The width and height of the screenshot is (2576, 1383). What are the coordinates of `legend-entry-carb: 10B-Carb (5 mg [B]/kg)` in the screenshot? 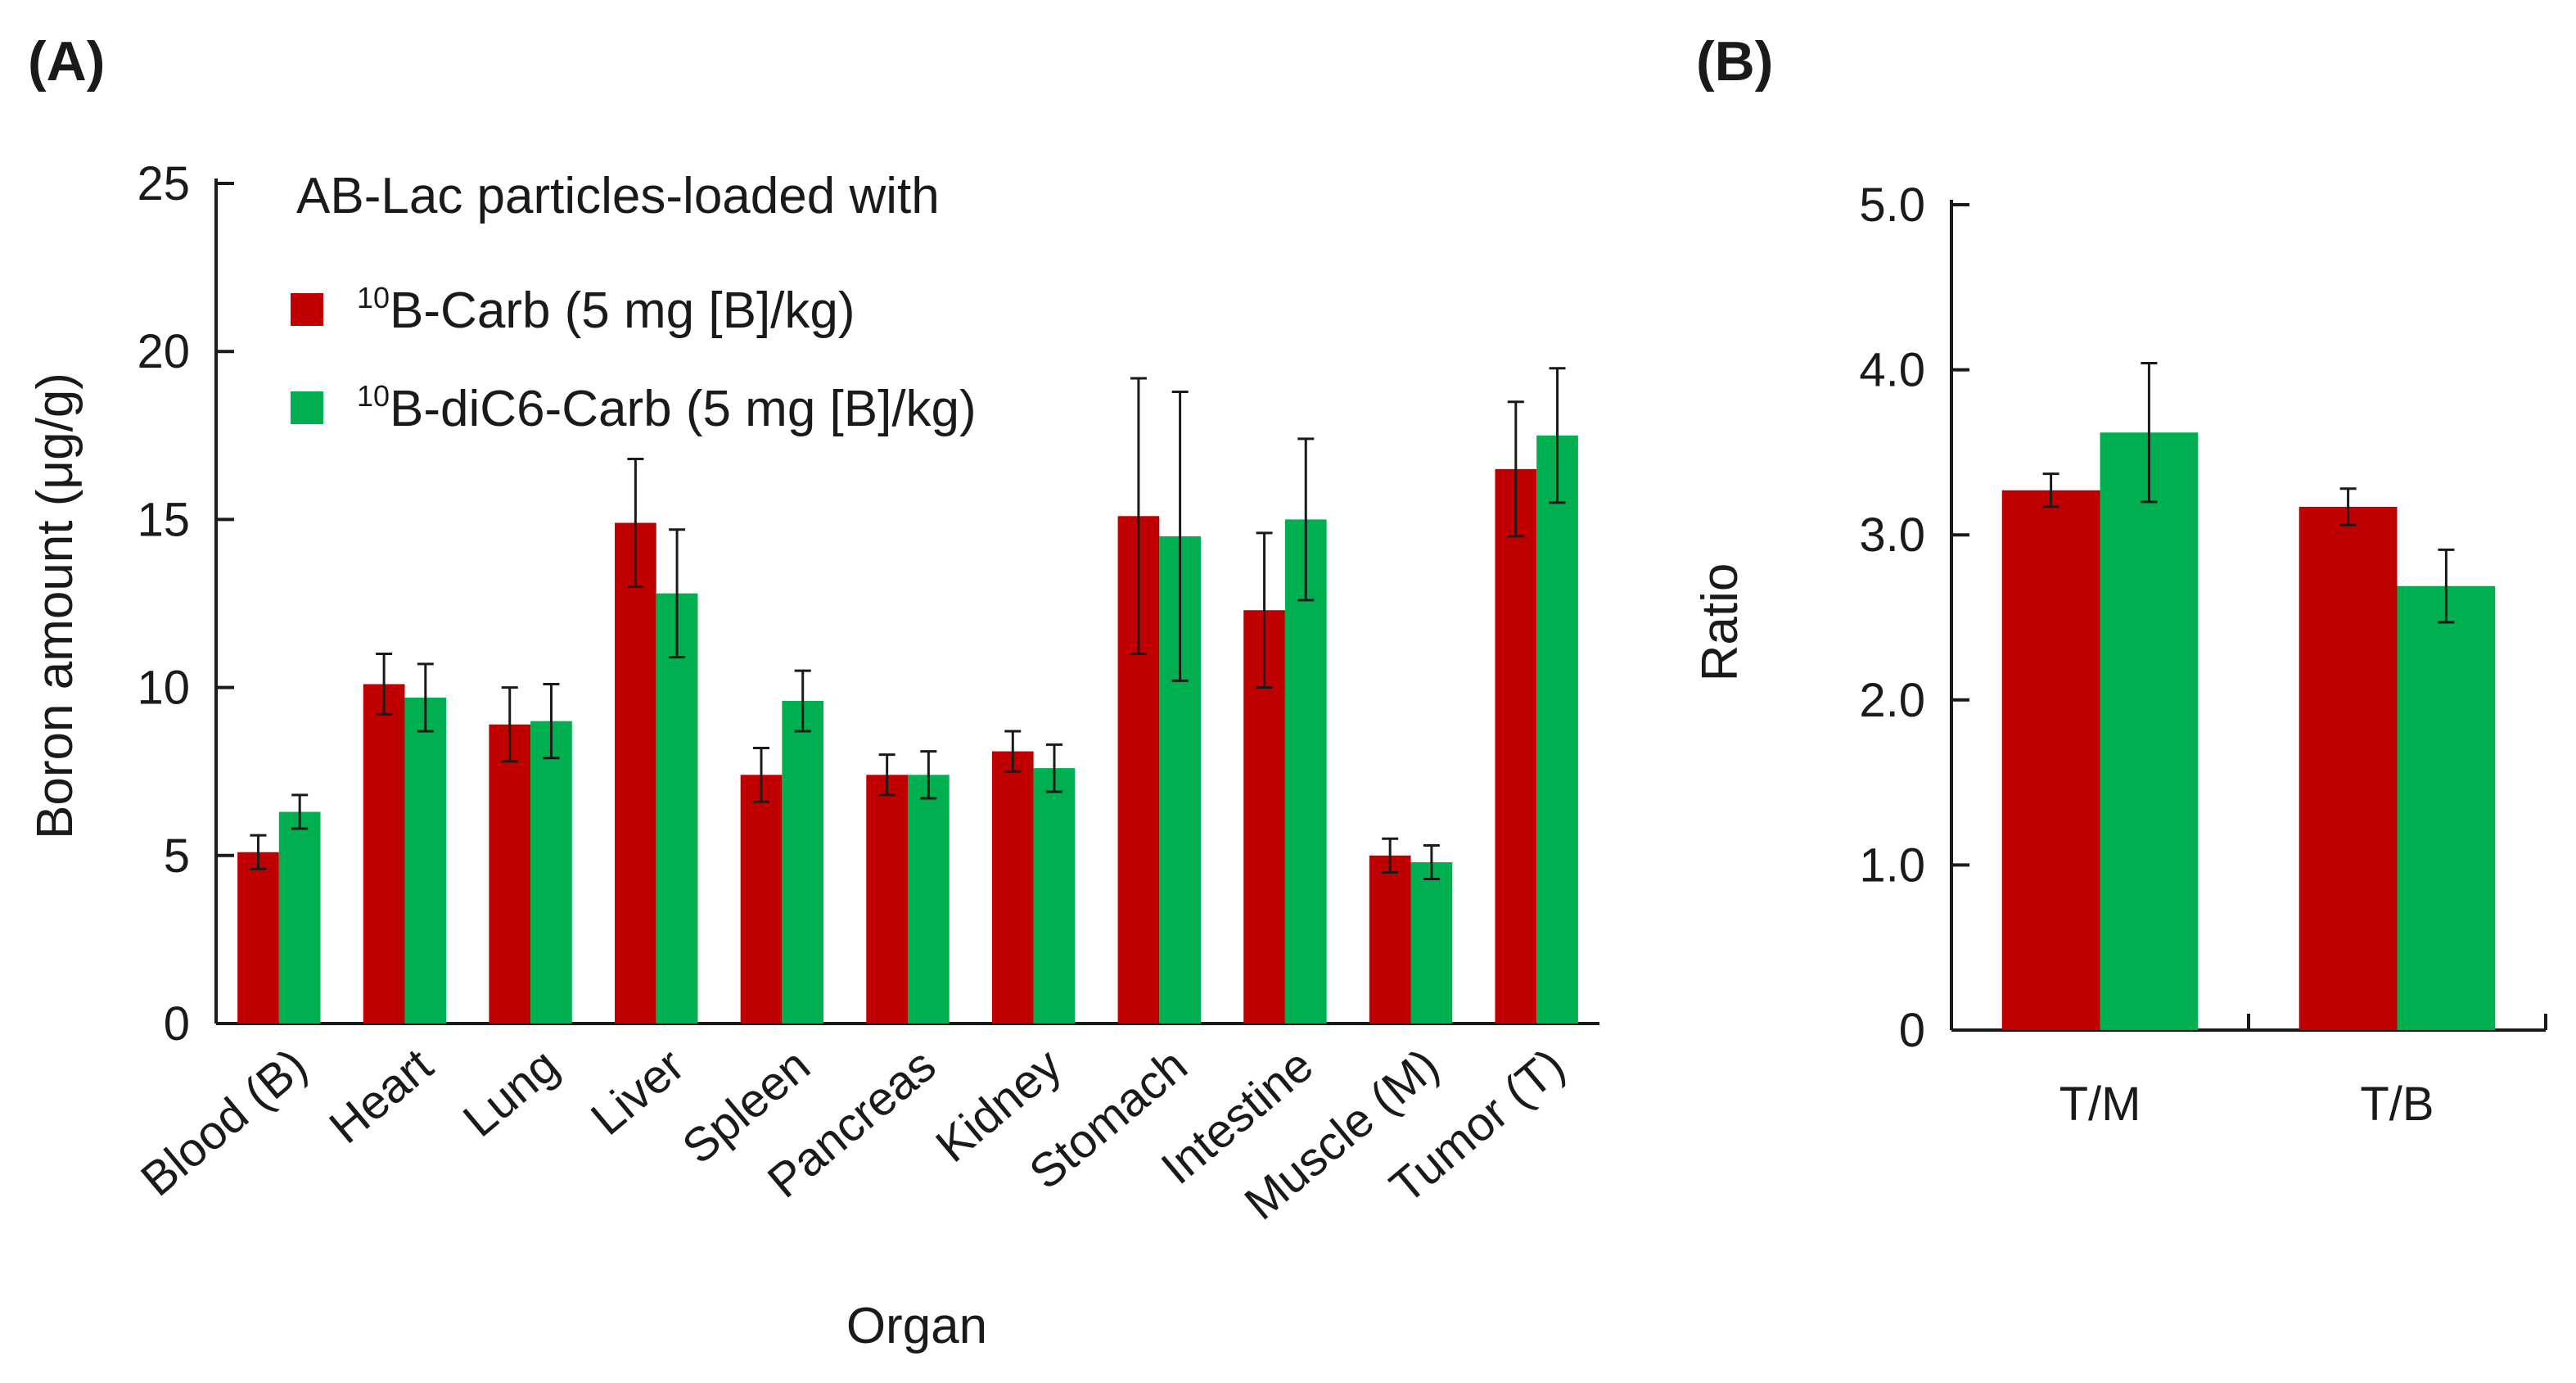 It's located at (606, 310).